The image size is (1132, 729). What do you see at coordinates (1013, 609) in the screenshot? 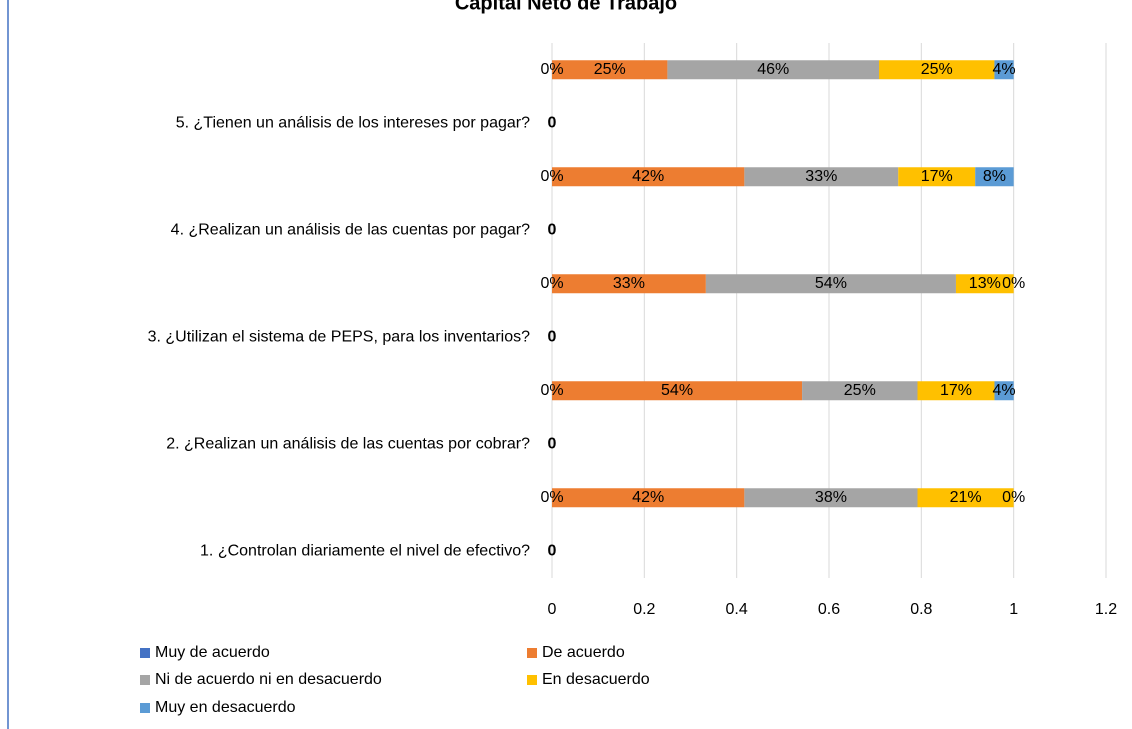
I see `x-tick-label: 1` at bounding box center [1013, 609].